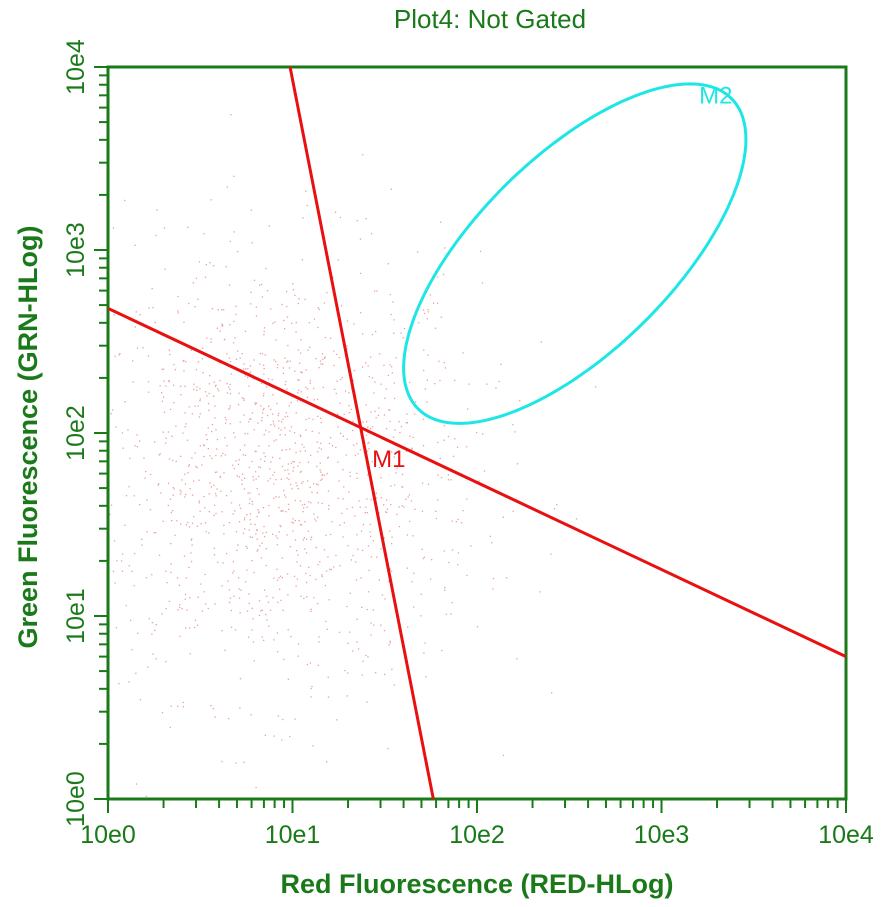 The image size is (889, 907). Describe the element at coordinates (76, 616) in the screenshot. I see `y-tick-label: 10e1` at that location.